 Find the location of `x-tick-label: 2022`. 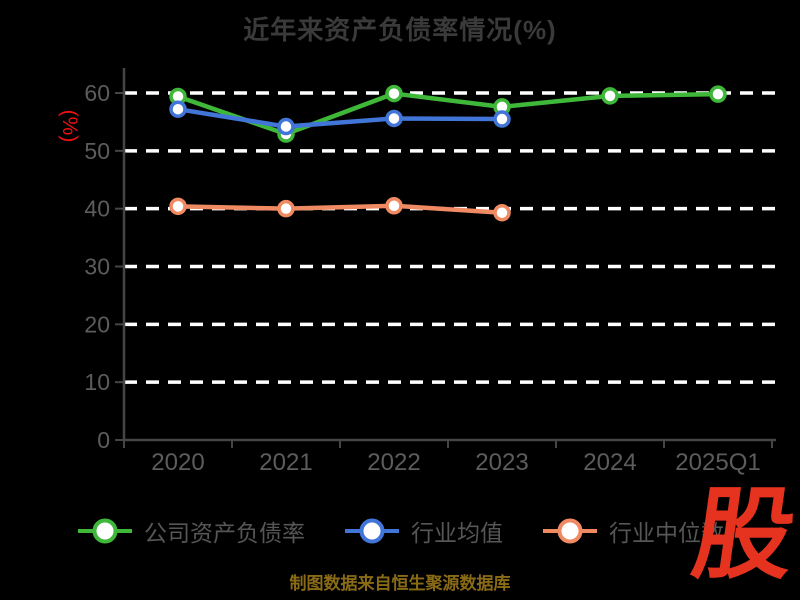

x-tick-label: 2022 is located at coordinates (393, 462).